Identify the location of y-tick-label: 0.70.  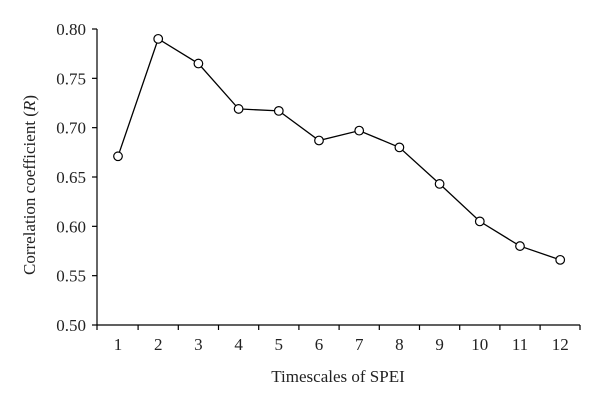
(71, 128).